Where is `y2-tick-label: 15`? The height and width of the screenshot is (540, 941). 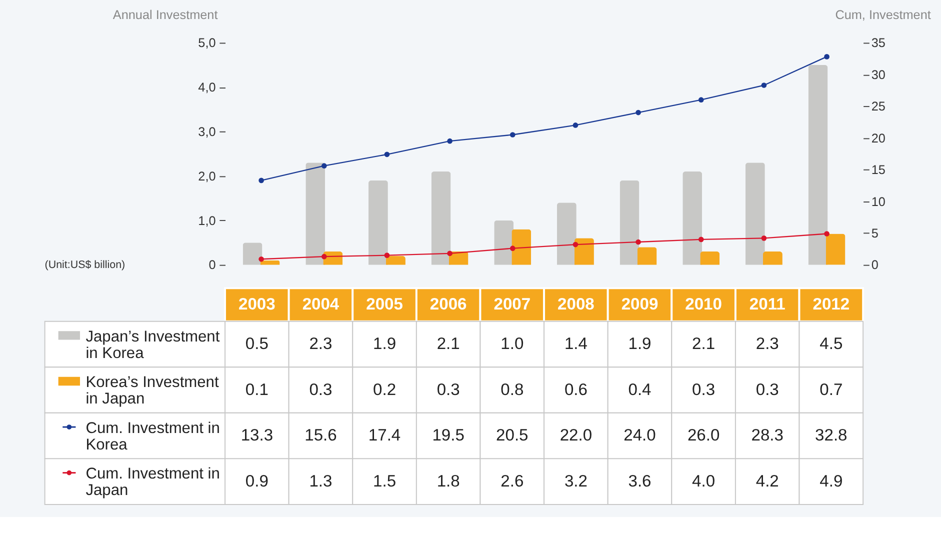
y2-tick-label: 15 is located at coordinates (878, 170).